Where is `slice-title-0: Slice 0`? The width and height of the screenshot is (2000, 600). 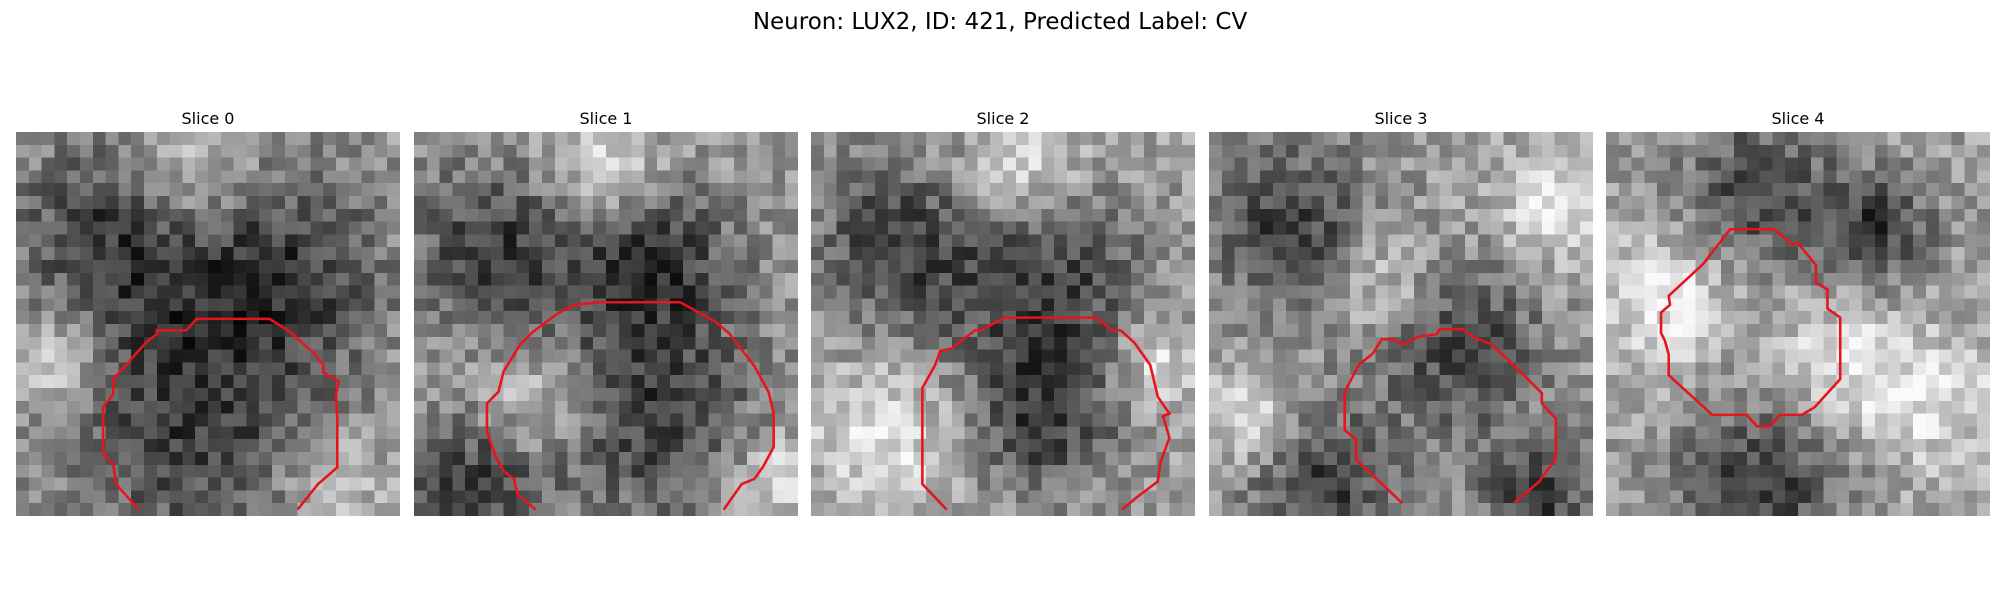
slice-title-0: Slice 0 is located at coordinates (208, 118).